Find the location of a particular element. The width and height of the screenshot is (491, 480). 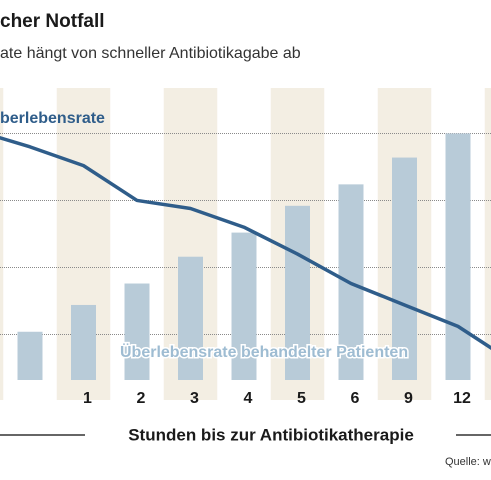

x-tick-label: 9 is located at coordinates (408, 398).